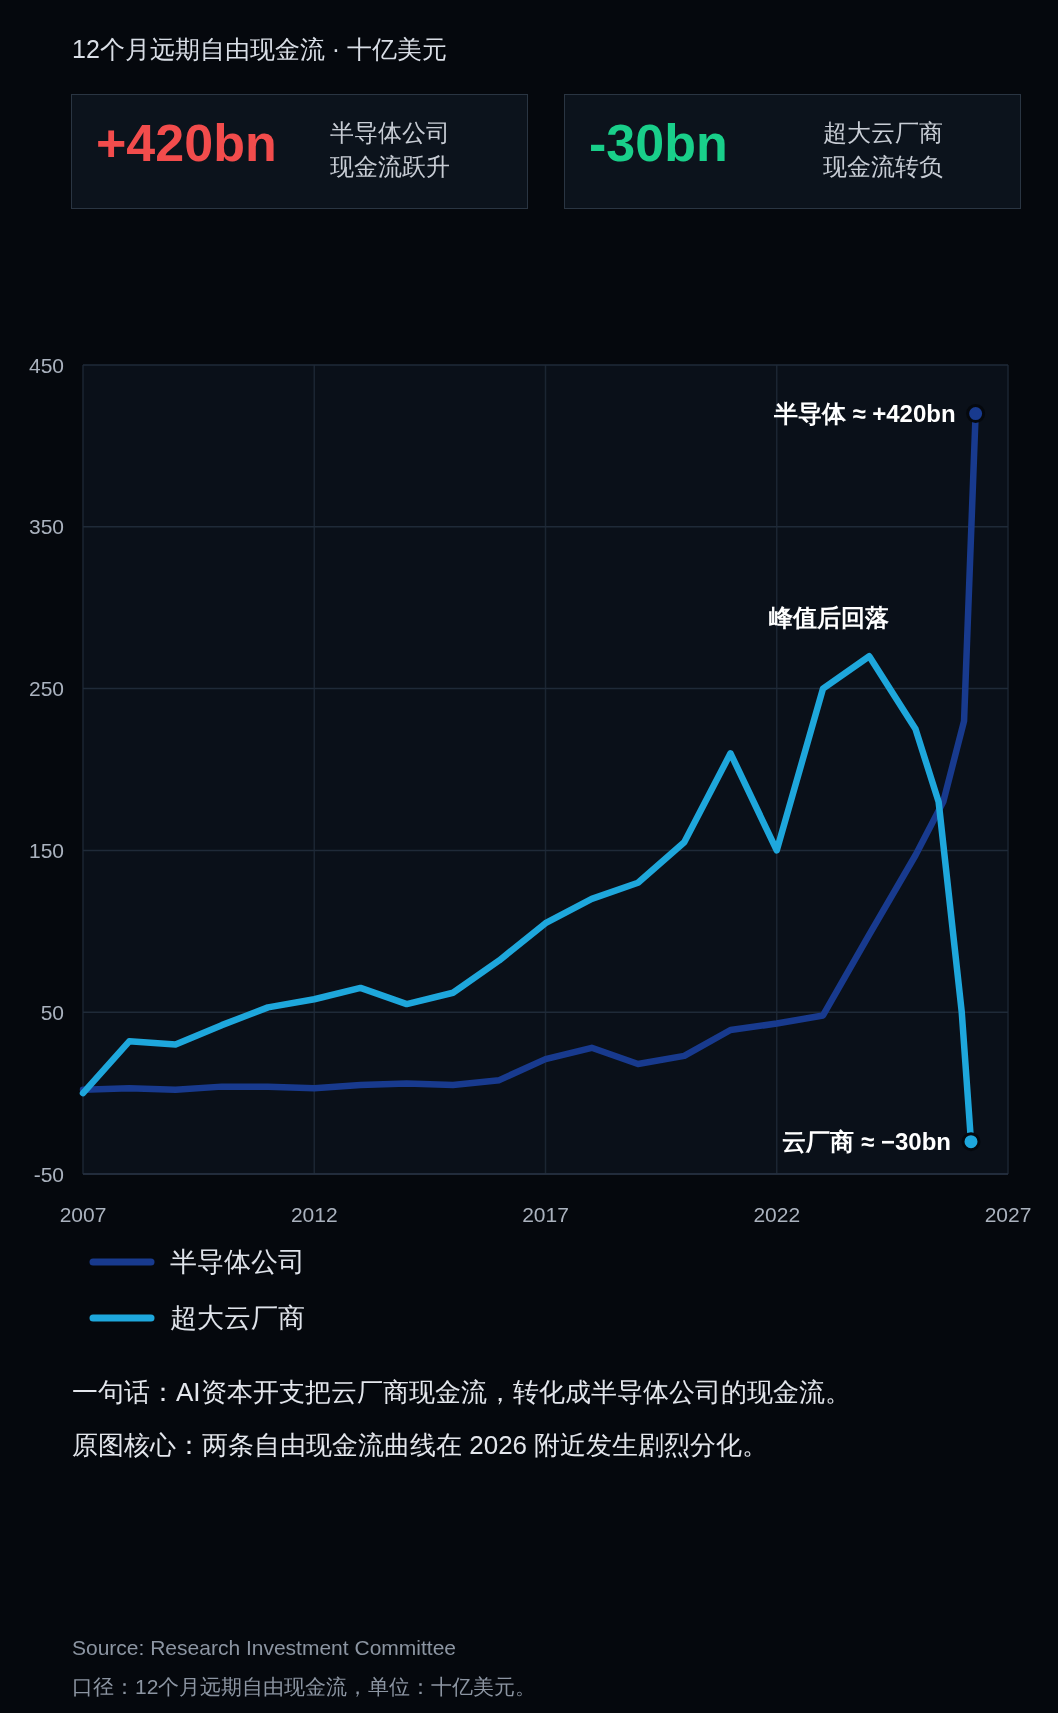  Describe the element at coordinates (390, 167) in the screenshot. I see `text: 现金流跃升` at that location.